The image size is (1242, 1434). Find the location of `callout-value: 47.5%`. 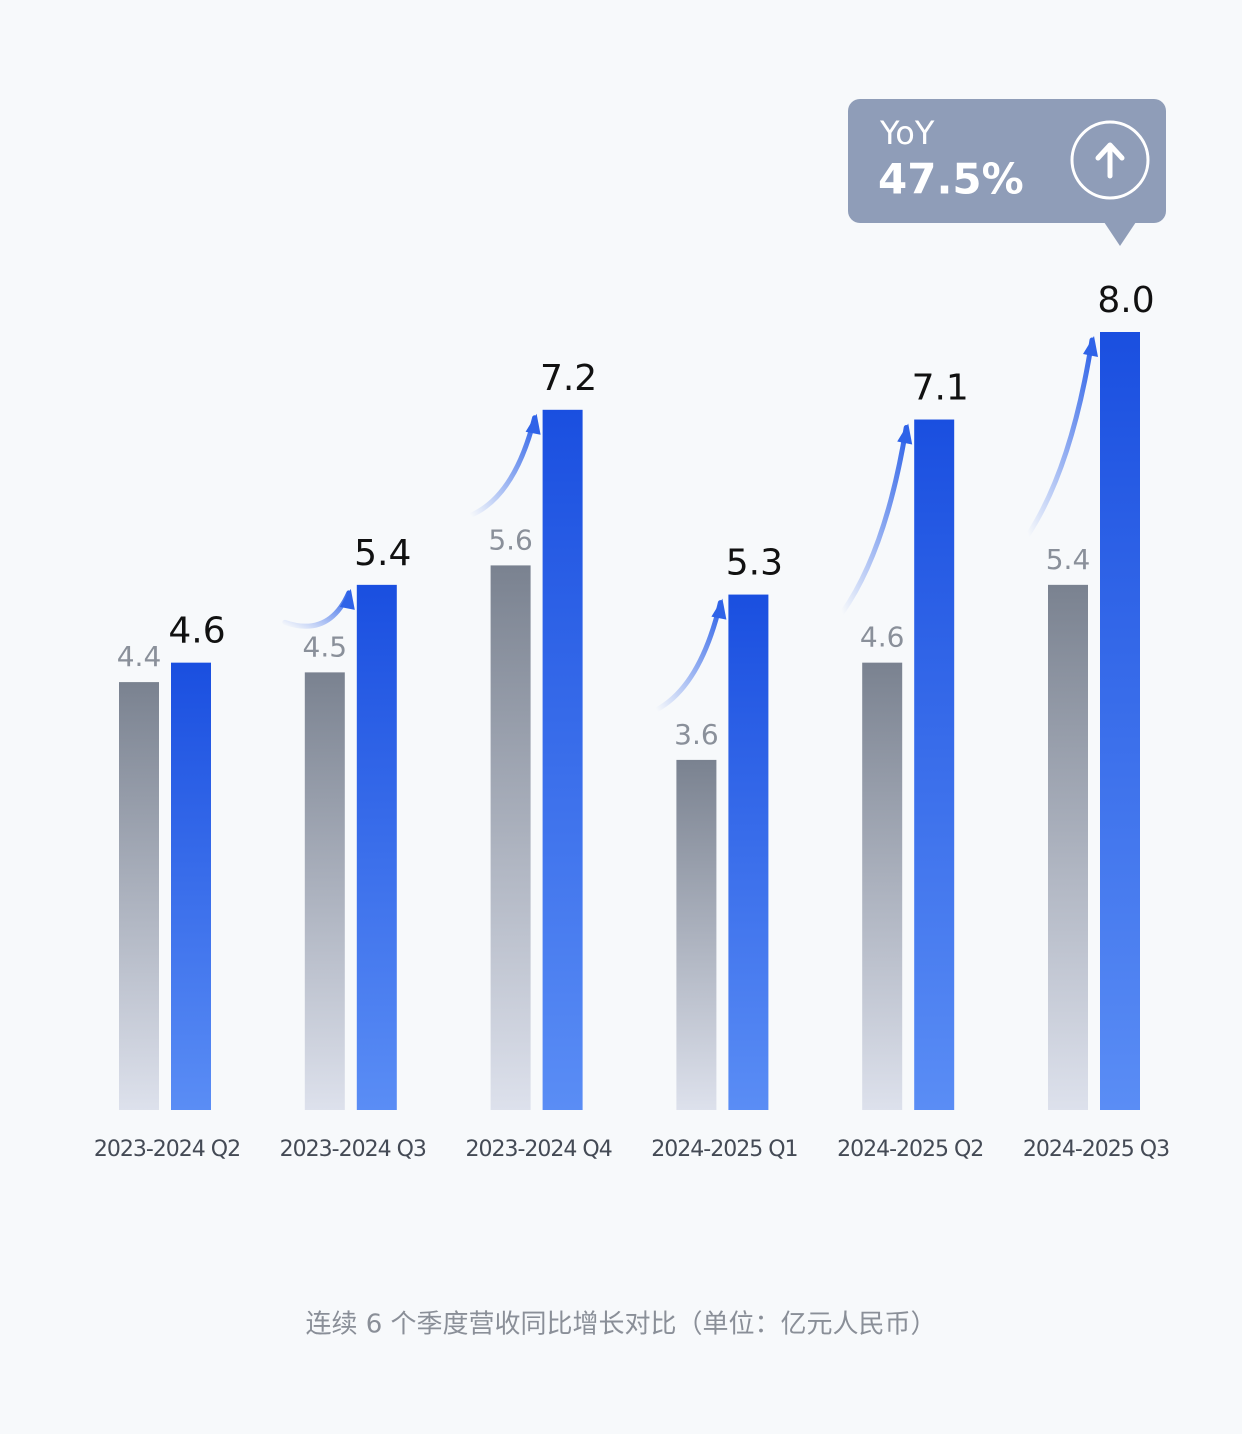

callout-value: 47.5% is located at coordinates (951, 179).